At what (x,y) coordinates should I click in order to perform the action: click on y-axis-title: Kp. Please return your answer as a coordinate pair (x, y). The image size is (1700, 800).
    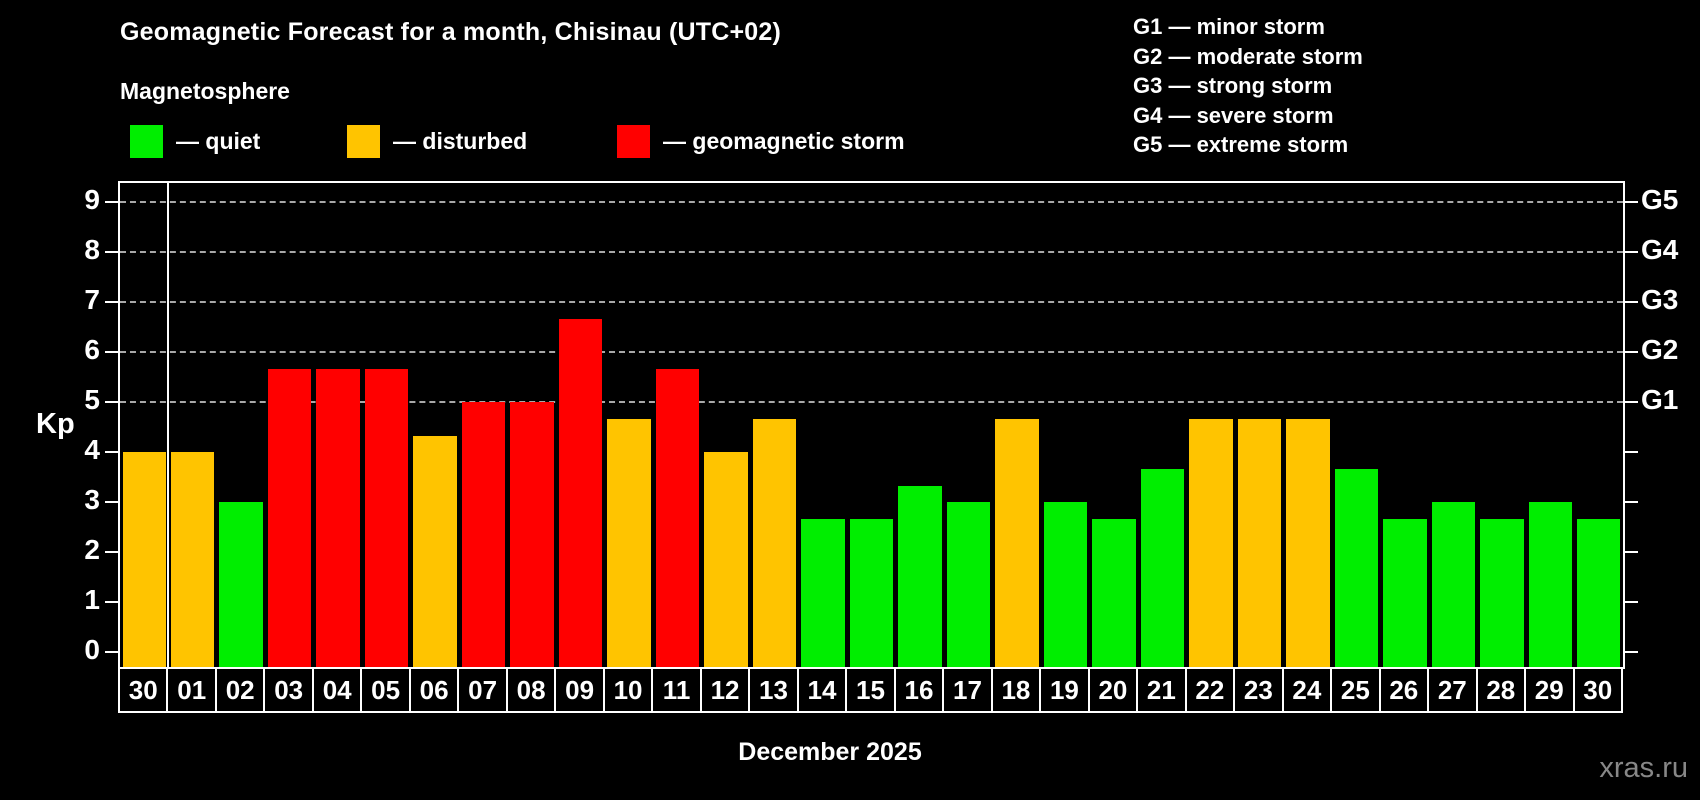
    Looking at the image, I should click on (55, 424).